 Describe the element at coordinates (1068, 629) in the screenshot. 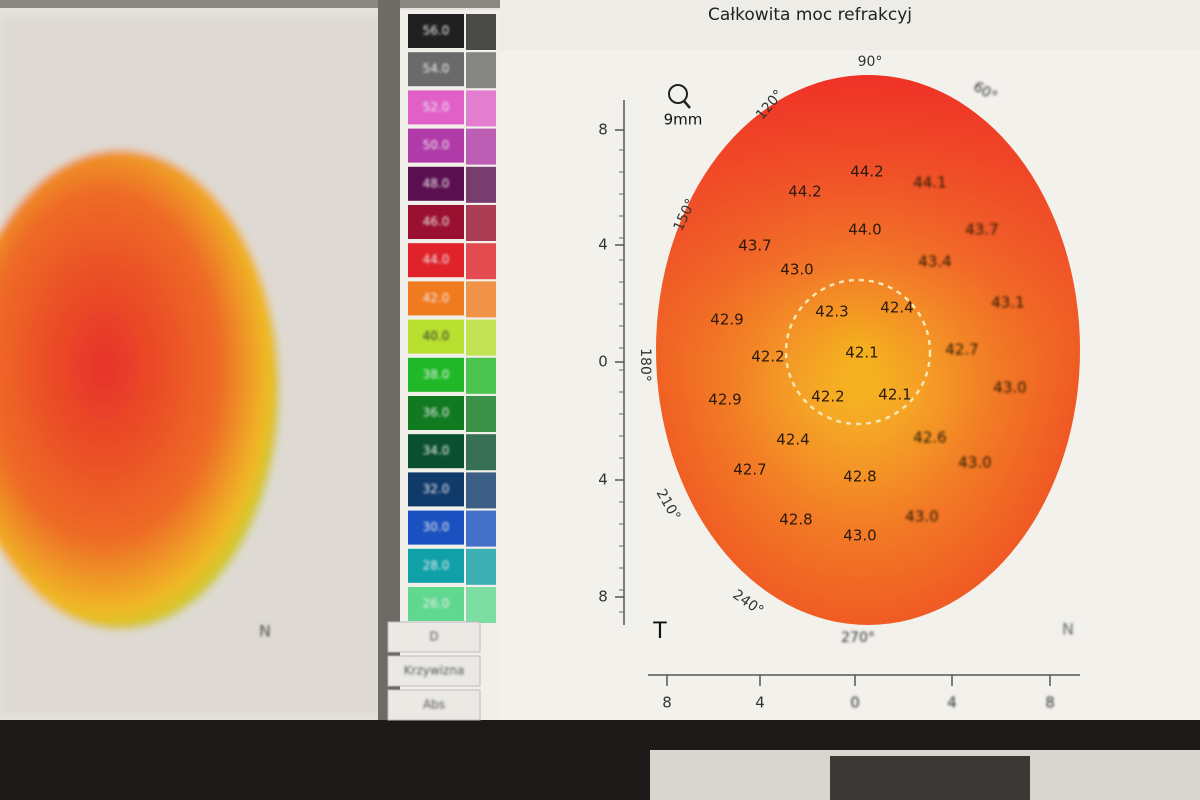

I see `nasal-label: N` at that location.